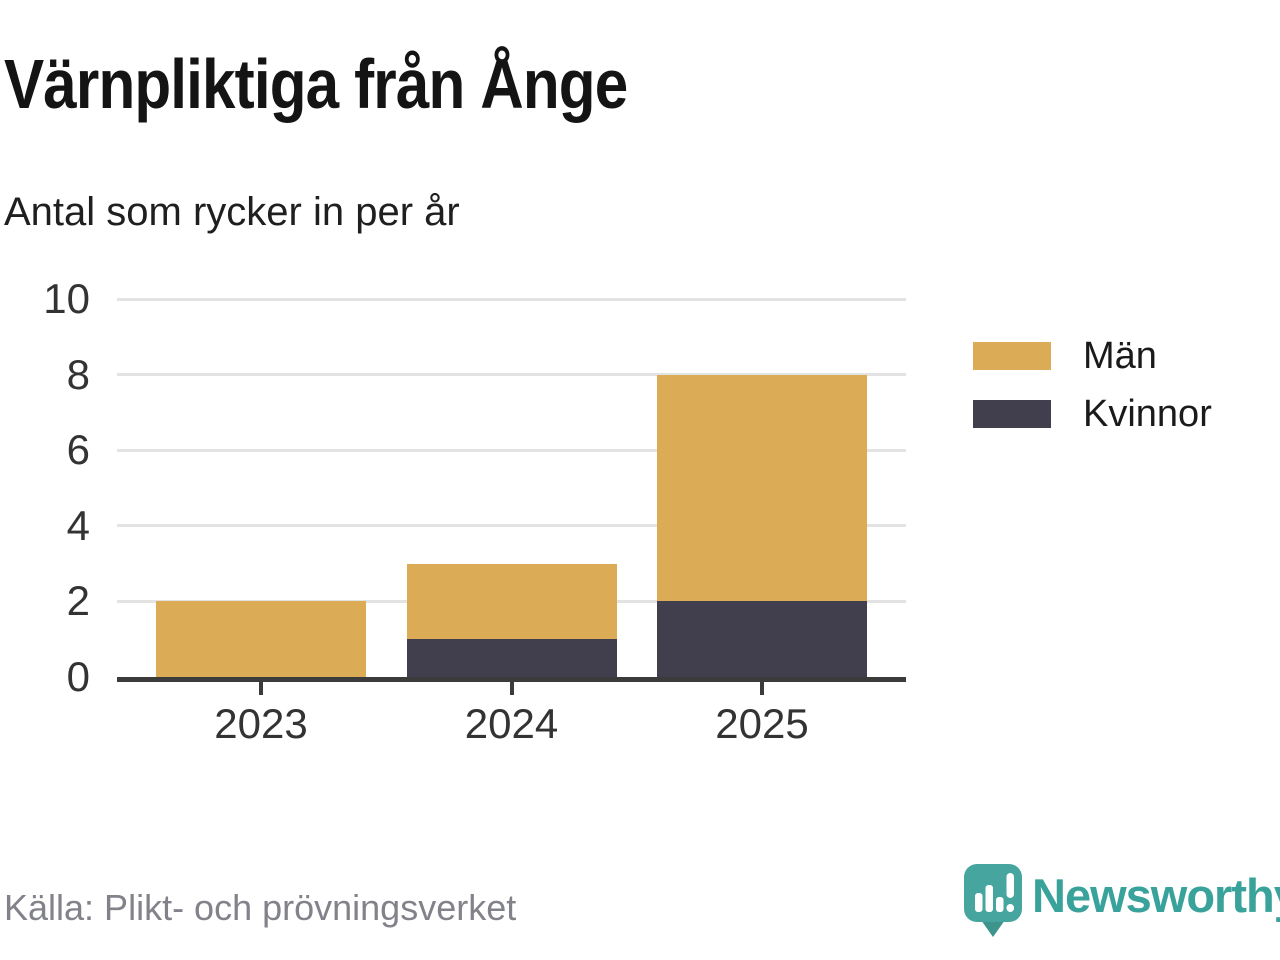  Describe the element at coordinates (232, 212) in the screenshot. I see `chart-subtitle: Antal som rycker in per år` at that location.